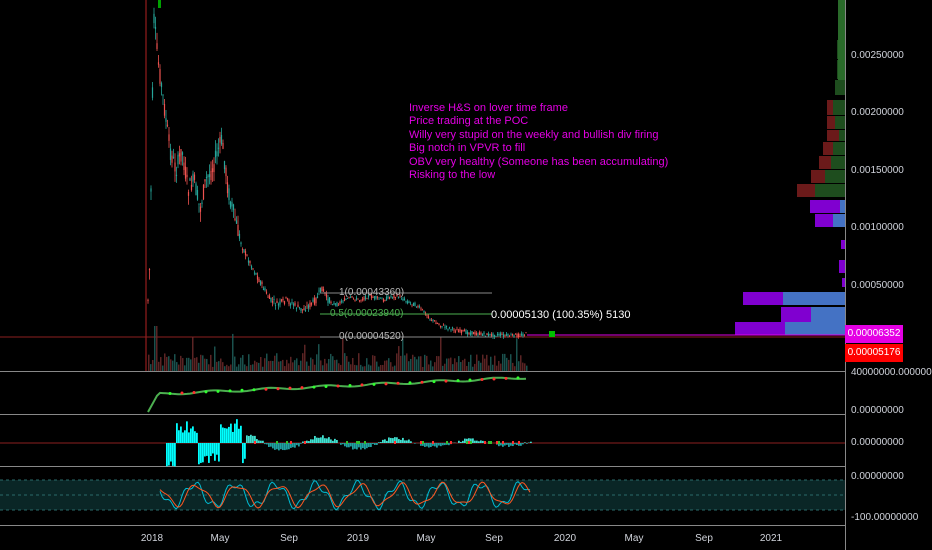 The width and height of the screenshot is (932, 550). I want to click on fib-retracement, so click(406, 315).